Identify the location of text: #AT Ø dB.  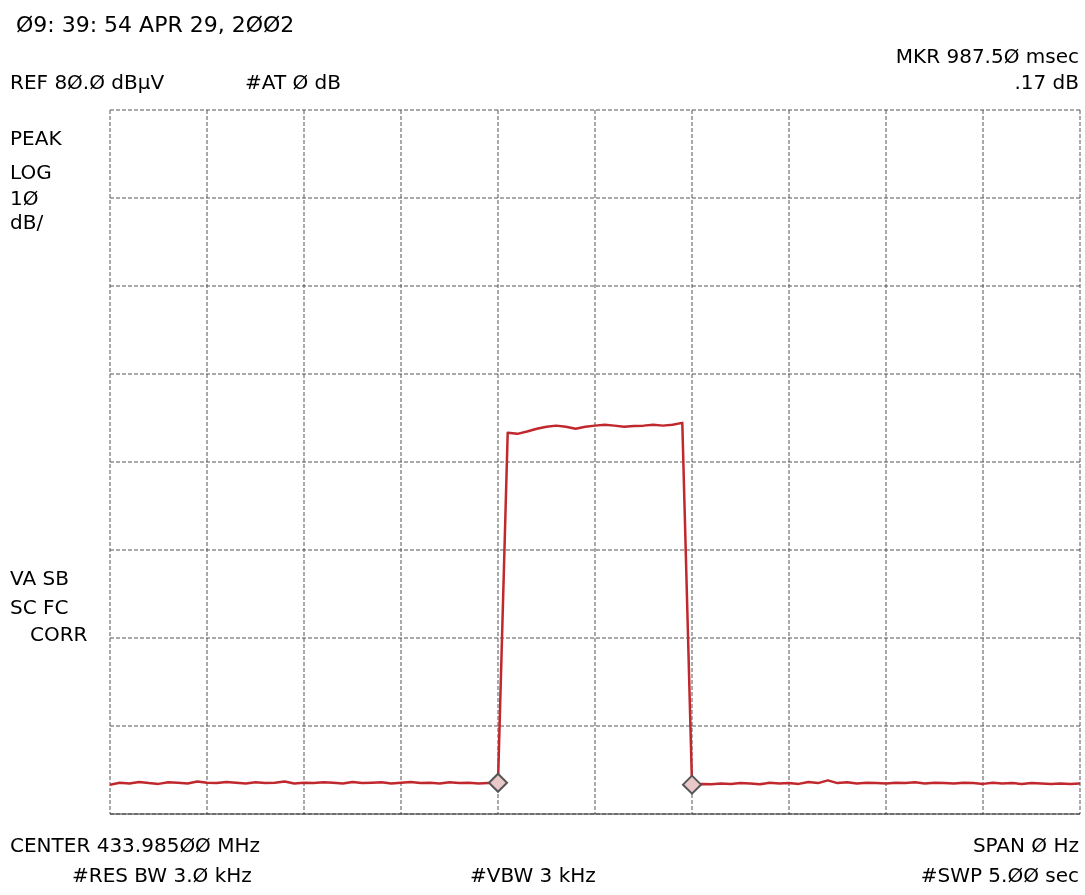
(293, 82).